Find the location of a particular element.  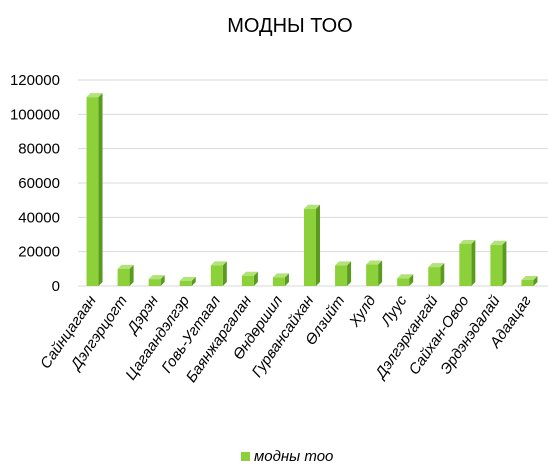

y-tick-label: 20000 is located at coordinates (39, 252).